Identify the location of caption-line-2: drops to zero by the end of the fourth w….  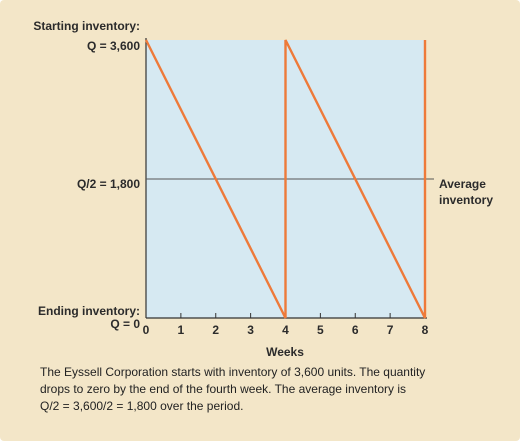
(223, 389).